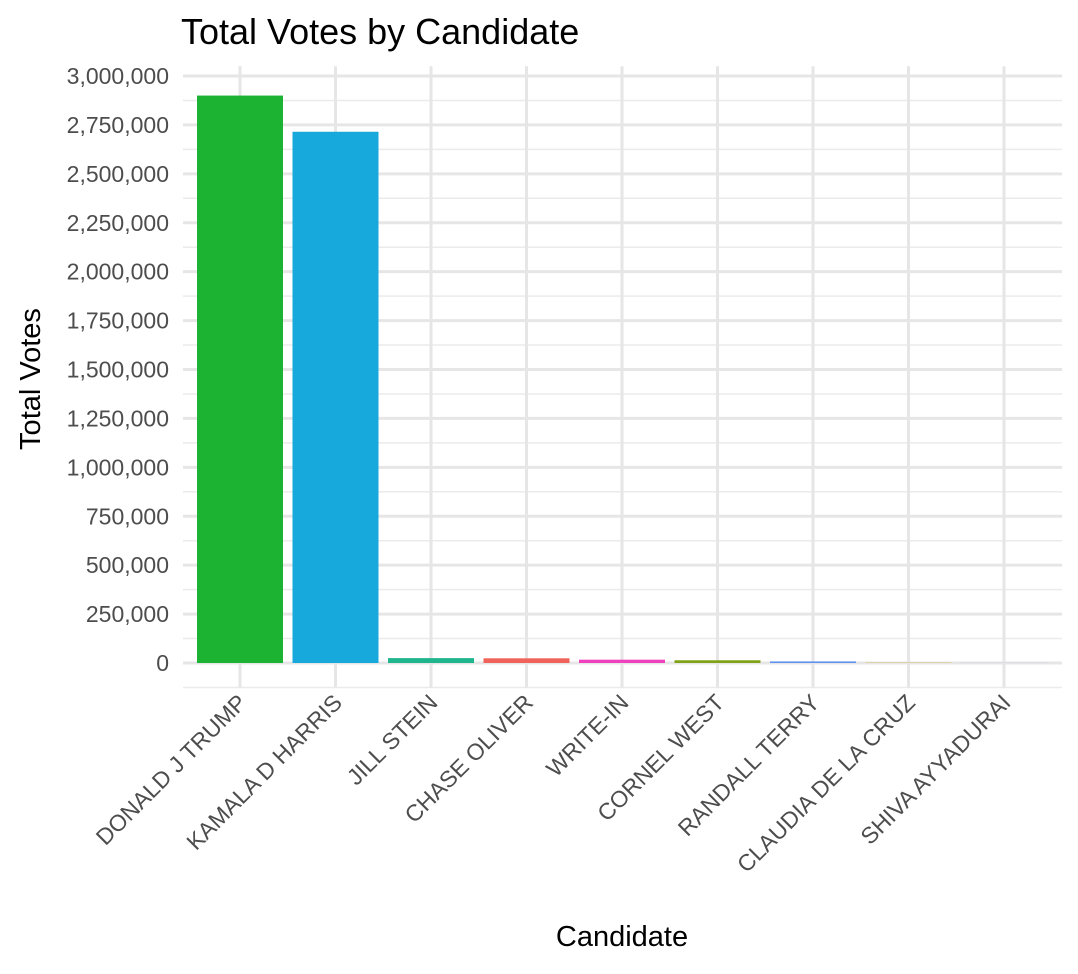 The image size is (1078, 974). Describe the element at coordinates (118, 174) in the screenshot. I see `y-tick-label: 2,500,000` at that location.